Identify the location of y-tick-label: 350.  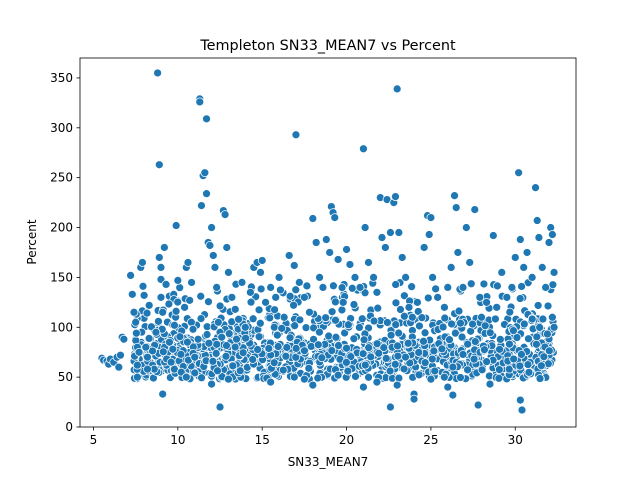
(61, 78).